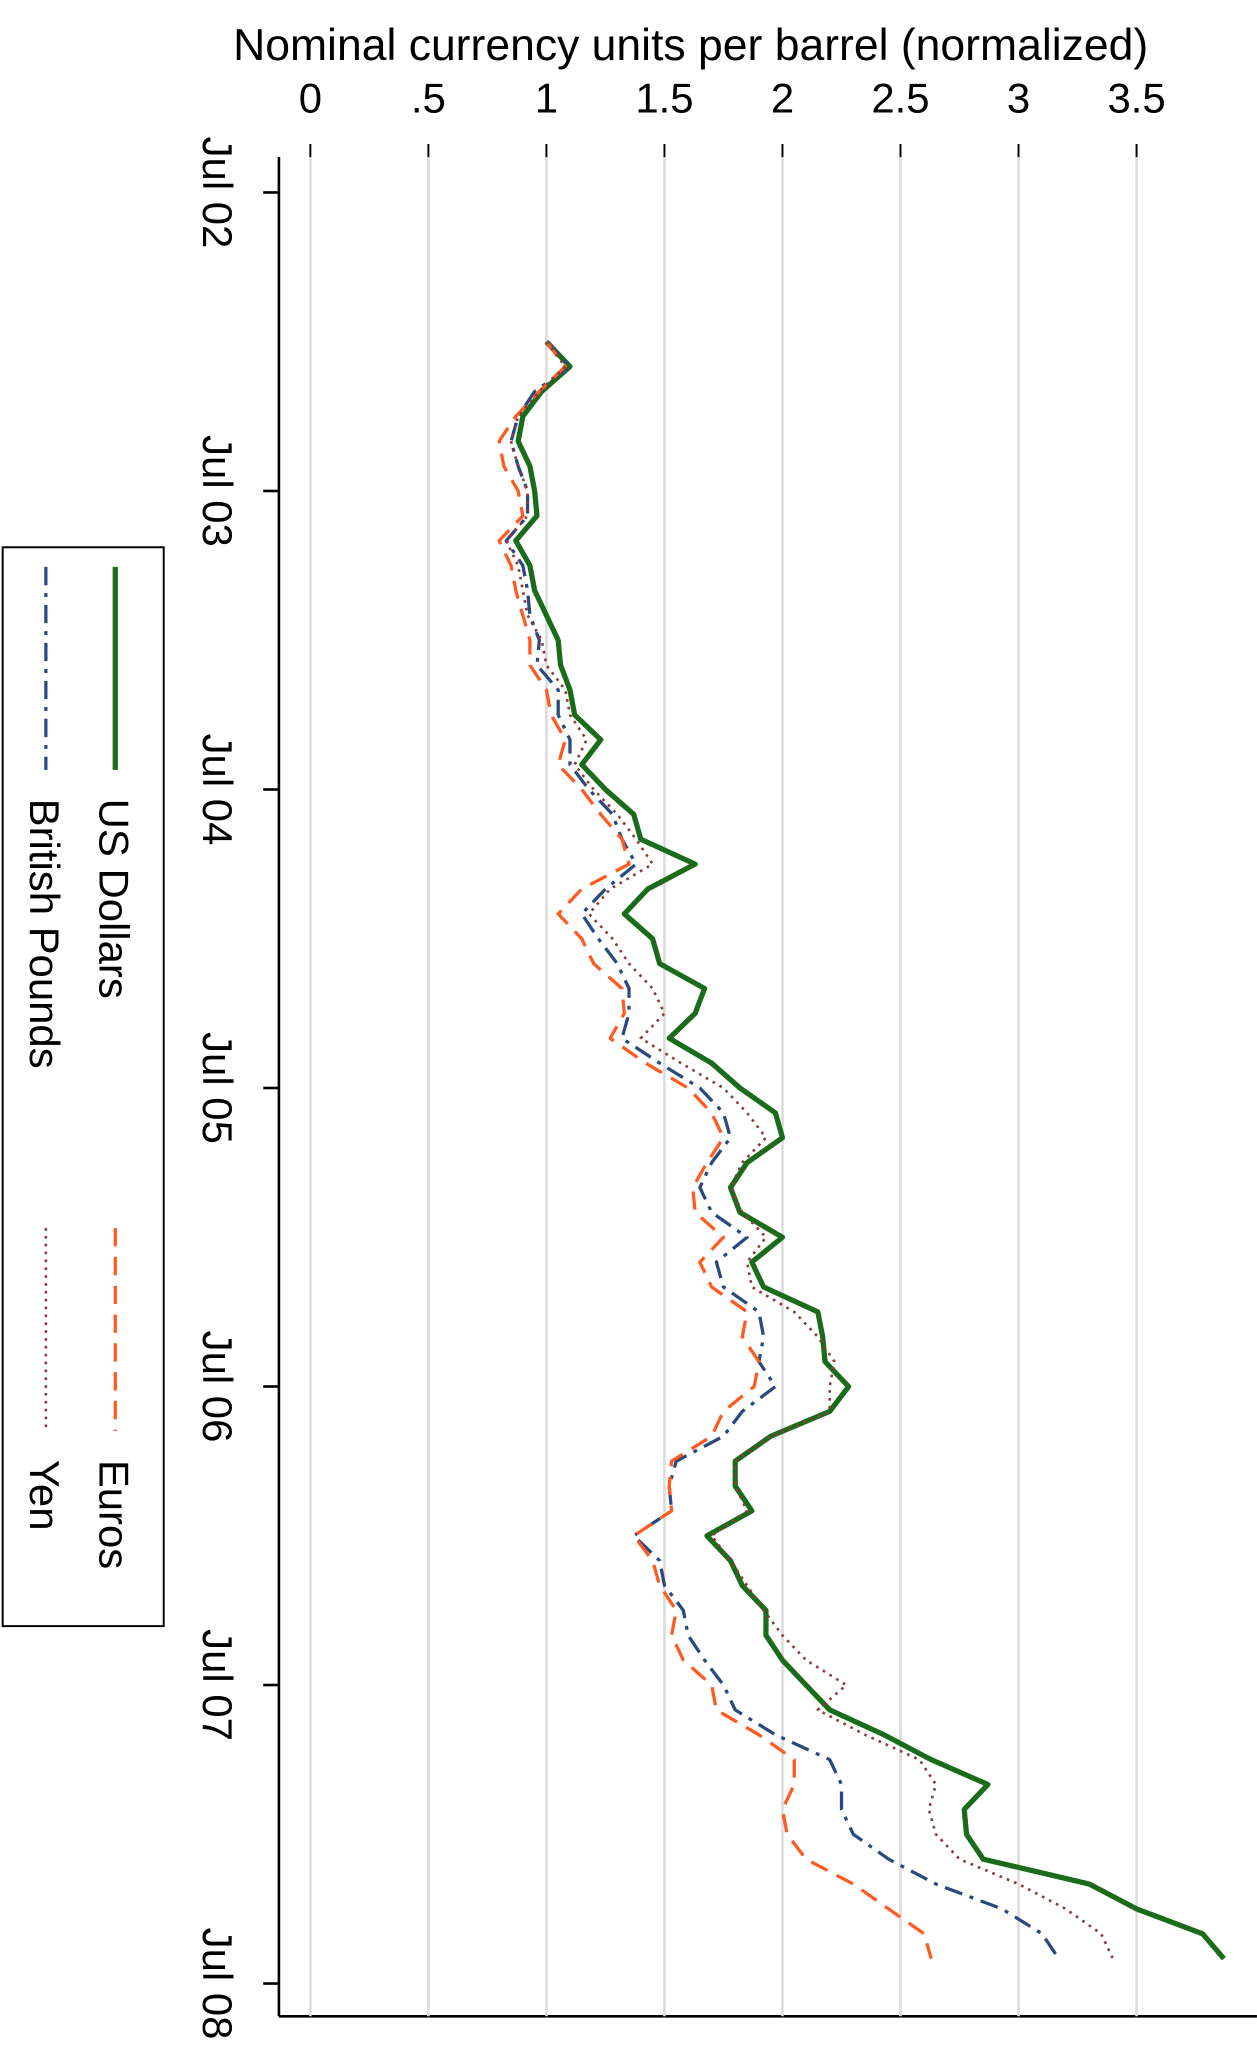 This screenshot has width=1257, height=2049. What do you see at coordinates (900, 98) in the screenshot?
I see `value-tick-label: 2.5` at bounding box center [900, 98].